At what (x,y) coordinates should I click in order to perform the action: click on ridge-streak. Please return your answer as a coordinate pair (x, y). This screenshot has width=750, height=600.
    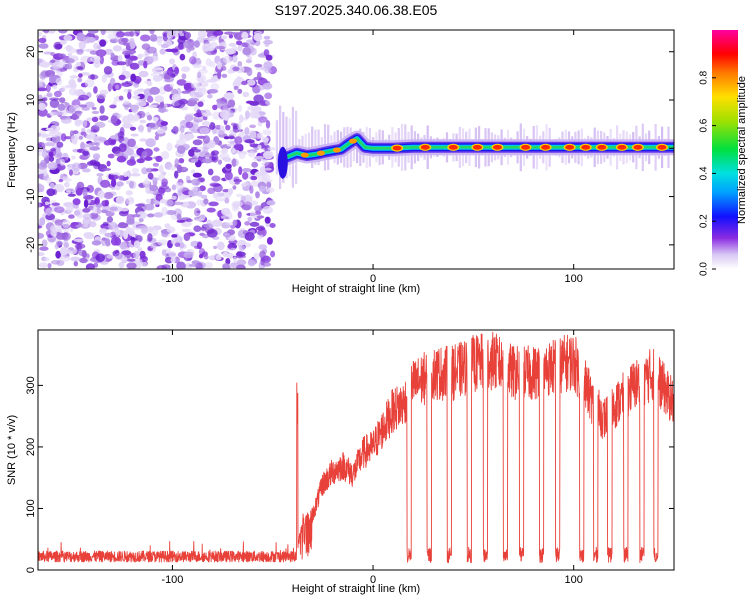
    Looking at the image, I should click on (286, 147).